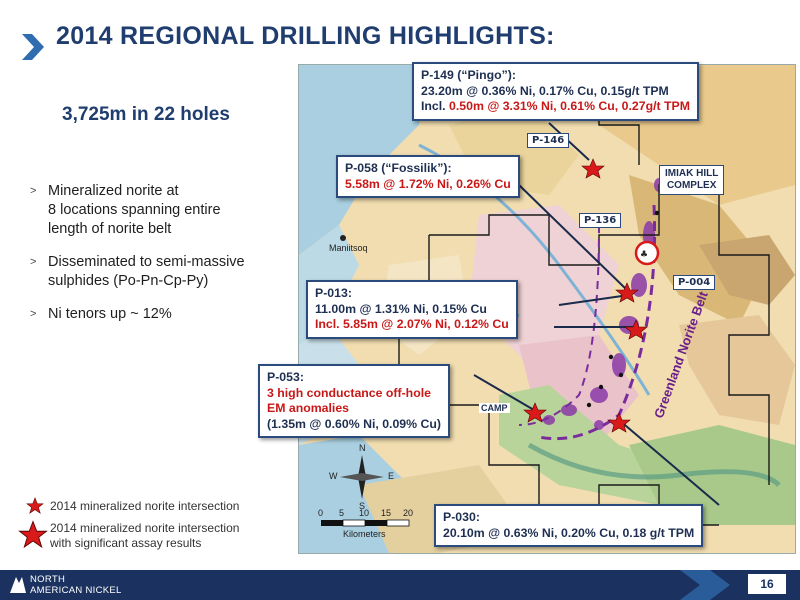 This screenshot has width=800, height=600. I want to click on logo-text: NORTH, so click(48, 579).